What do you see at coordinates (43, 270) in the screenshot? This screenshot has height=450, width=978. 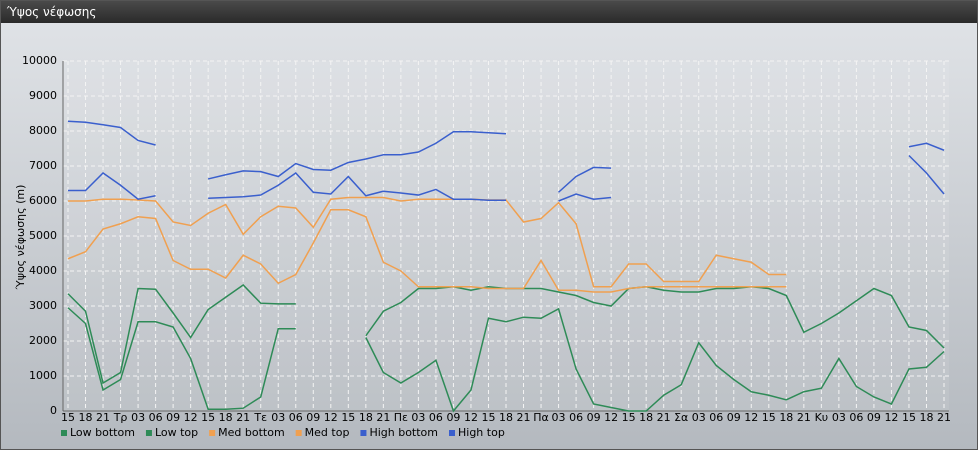 I see `y-tick-label: 4000` at bounding box center [43, 270].